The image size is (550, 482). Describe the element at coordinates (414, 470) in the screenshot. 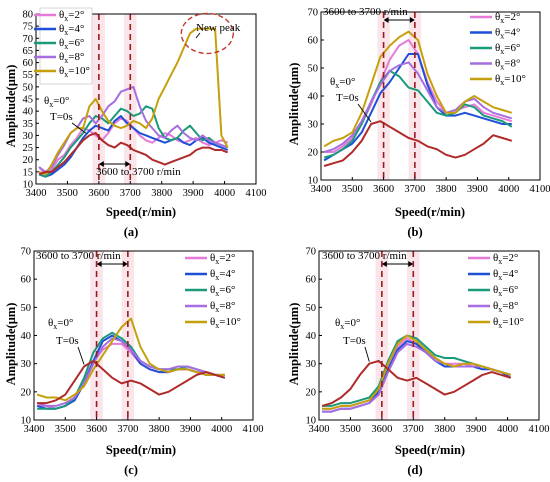

I see `panel-label: (d)` at that location.